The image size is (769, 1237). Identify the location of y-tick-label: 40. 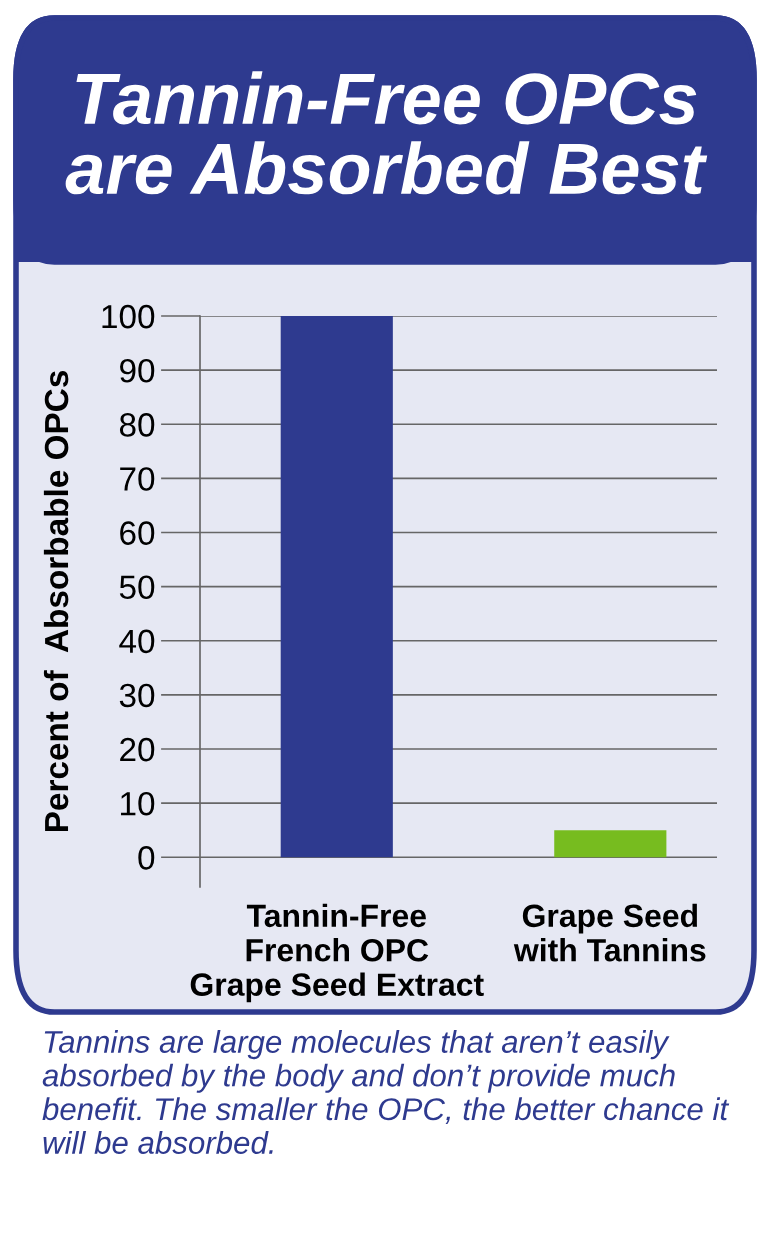
(137, 641).